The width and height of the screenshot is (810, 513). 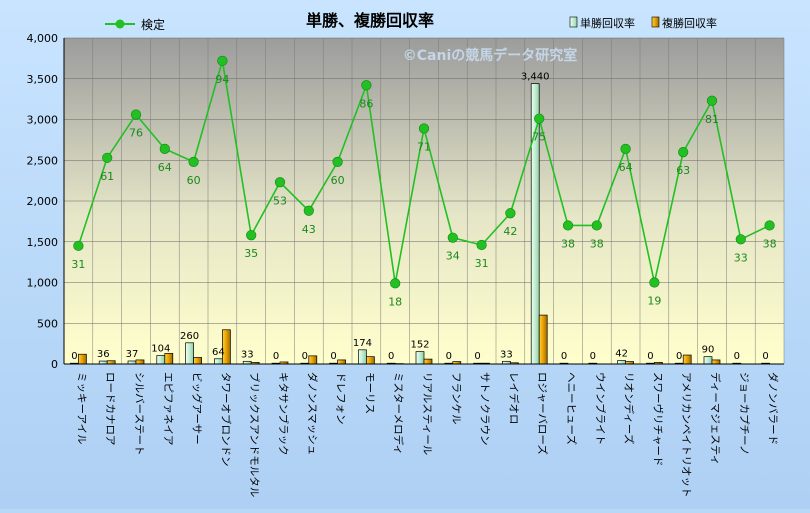 What do you see at coordinates (689, 23) in the screenshot?
I see `legend-label-fuku: 複勝回収率` at bounding box center [689, 23].